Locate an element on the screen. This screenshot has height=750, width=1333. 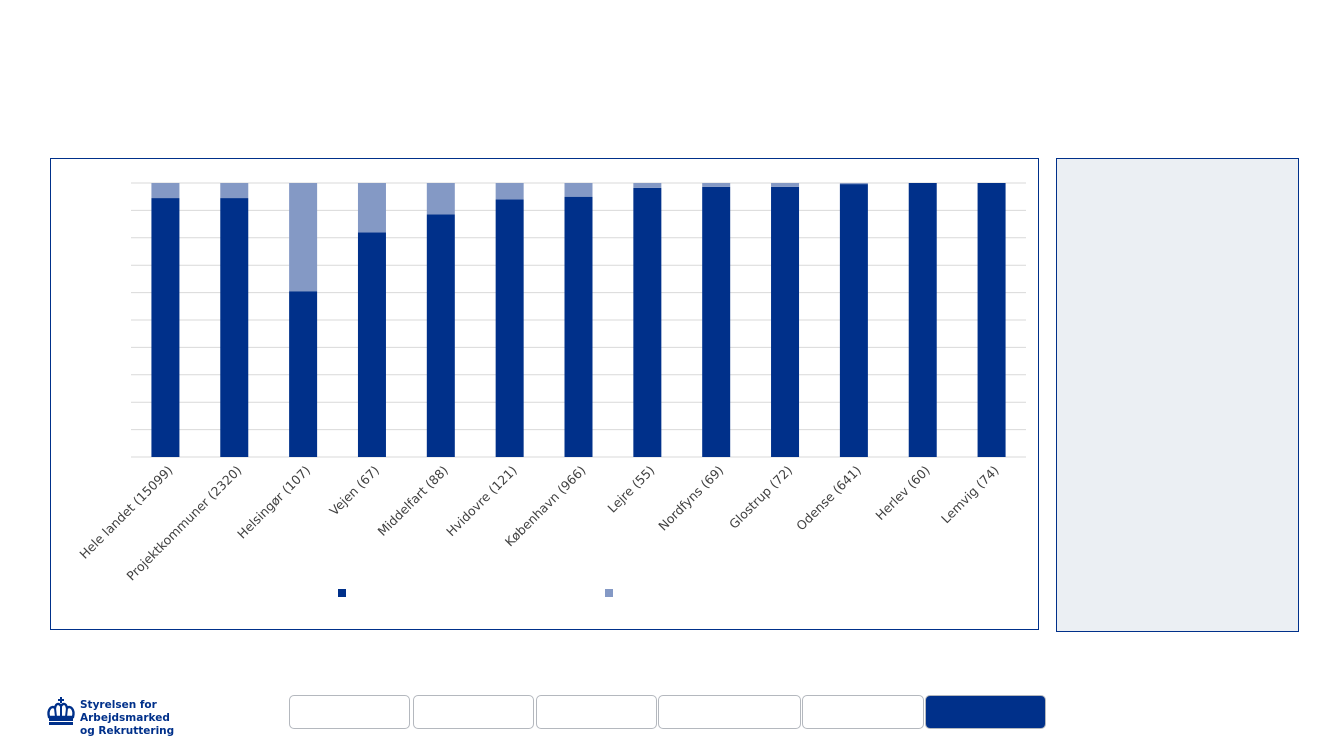
x-tick-label: Vejen (67) is located at coordinates (354, 491).